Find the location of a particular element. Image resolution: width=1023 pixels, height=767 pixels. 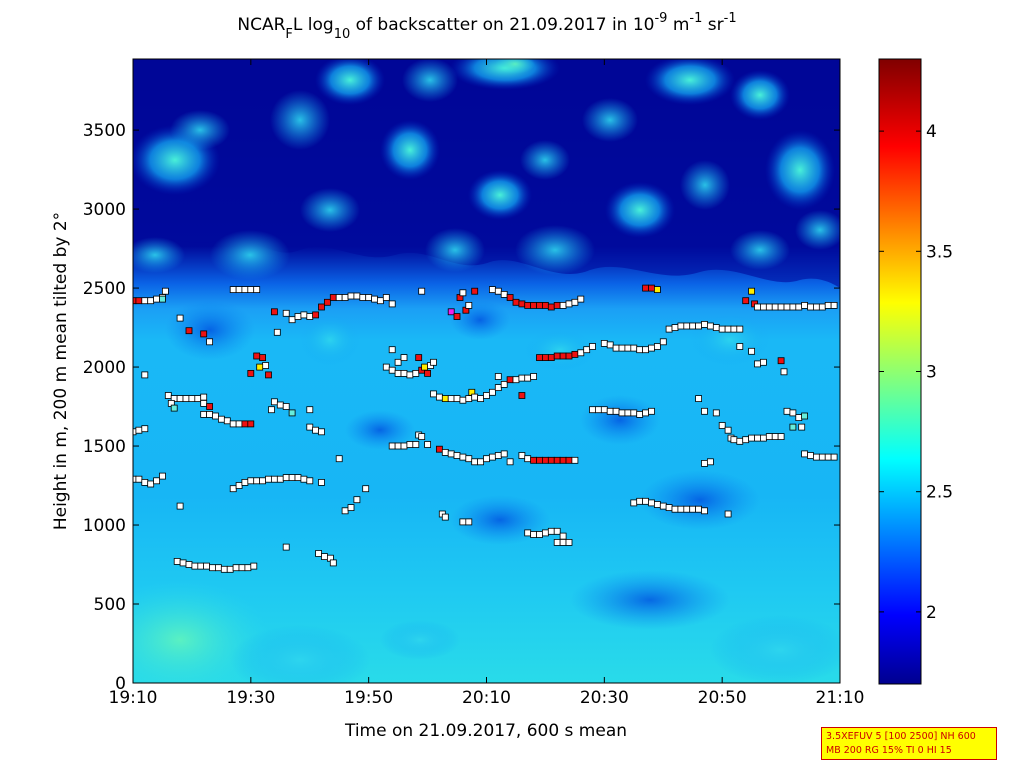

x-tick-label: 20:10 is located at coordinates (486, 698).